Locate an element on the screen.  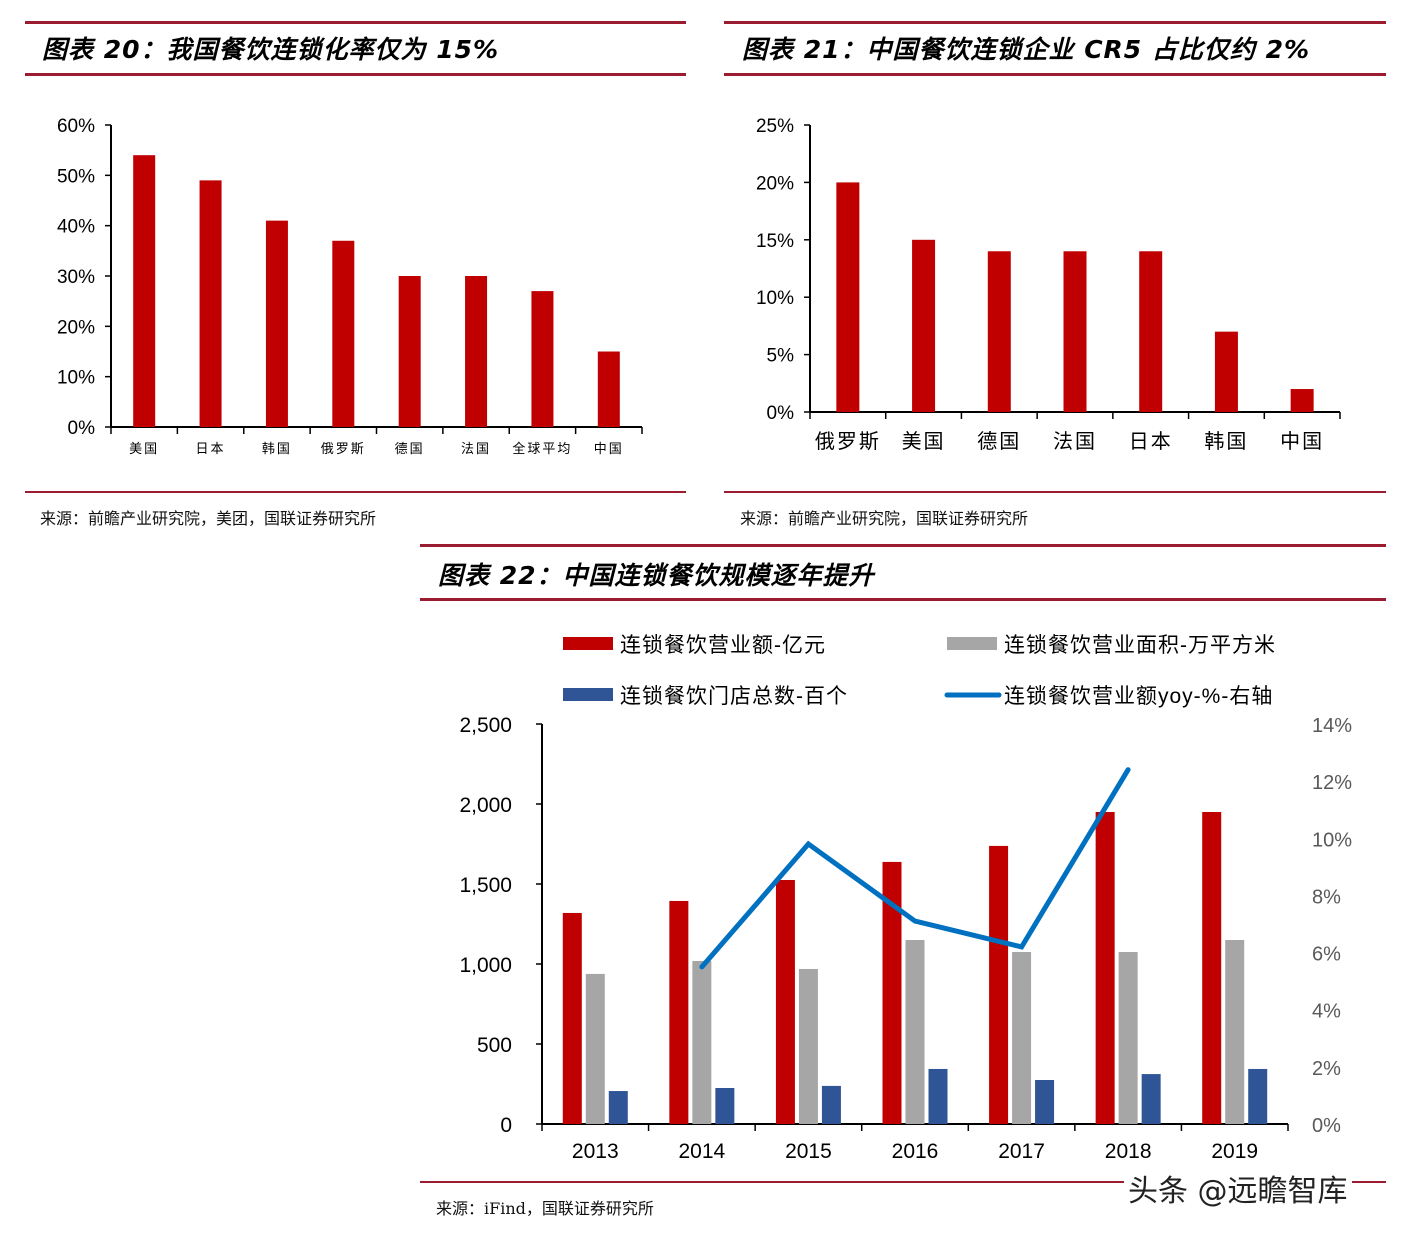
legend-item: 连锁餐饮营业面积-万平方米 is located at coordinates (1111, 645).